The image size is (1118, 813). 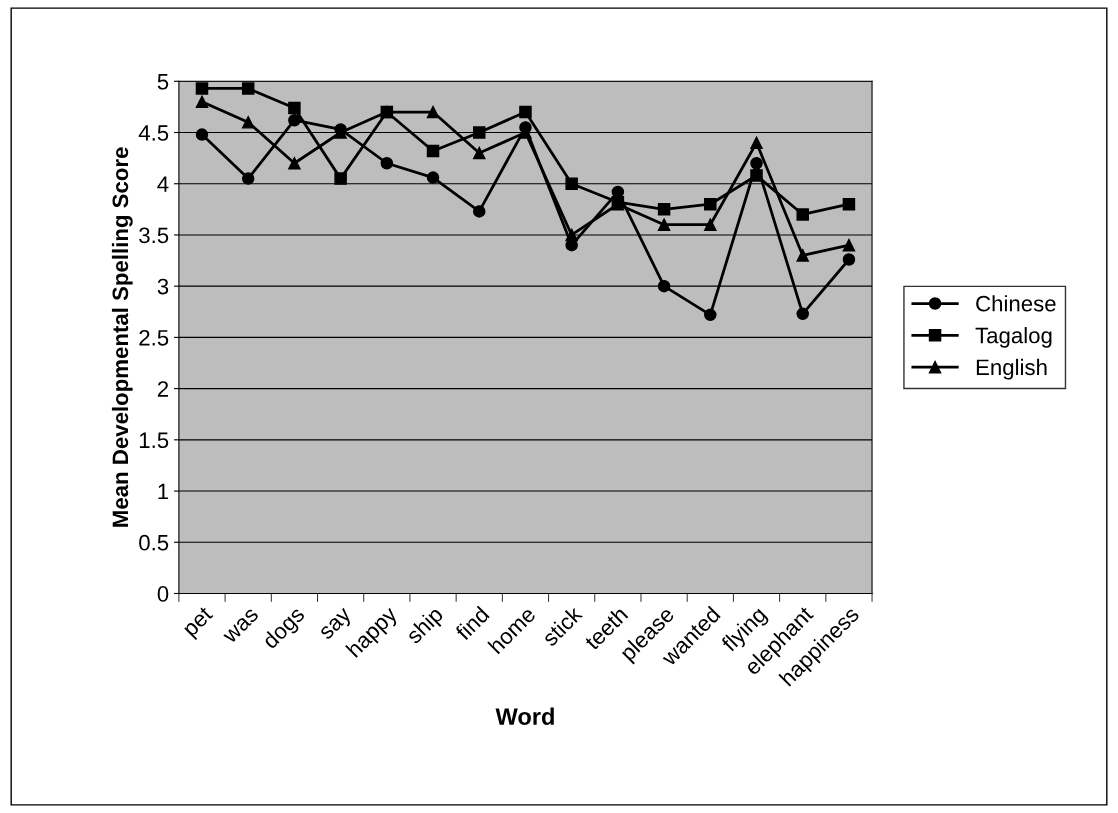 I want to click on y-axis-title: Mean Developmental Spelling Score, so click(x=122, y=337).